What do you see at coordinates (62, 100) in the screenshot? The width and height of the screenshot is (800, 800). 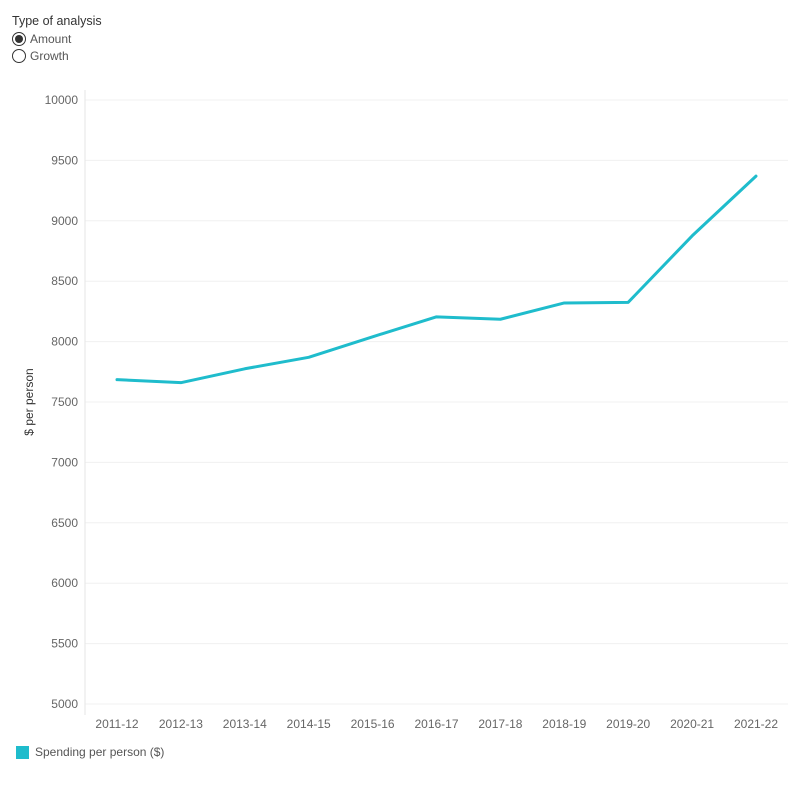 I see `y-tick-label: 10000` at bounding box center [62, 100].